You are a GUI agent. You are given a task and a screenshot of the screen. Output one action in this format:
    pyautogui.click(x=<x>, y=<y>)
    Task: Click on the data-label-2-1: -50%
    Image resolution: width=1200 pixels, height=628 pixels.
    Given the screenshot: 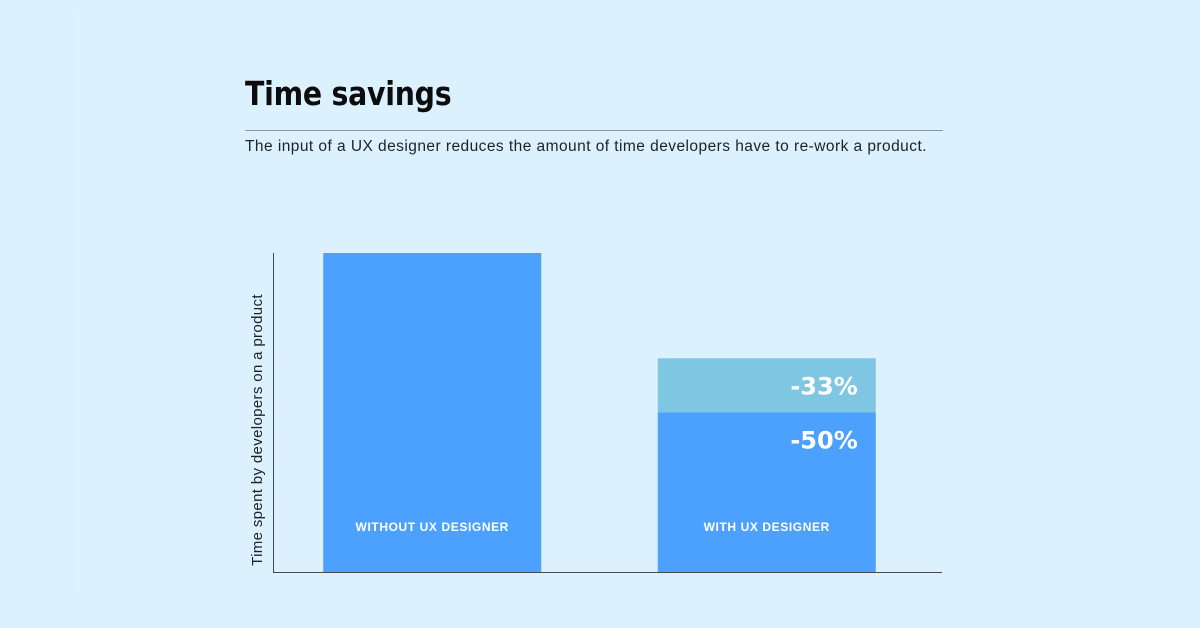 What is the action you would take?
    pyautogui.click(x=823, y=441)
    